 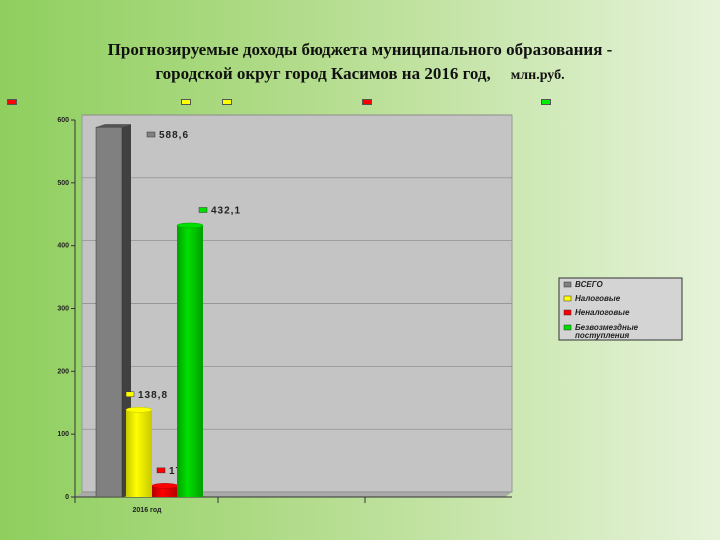 What do you see at coordinates (148, 510) in the screenshot?
I see `x-tick-label: 2016 год` at bounding box center [148, 510].